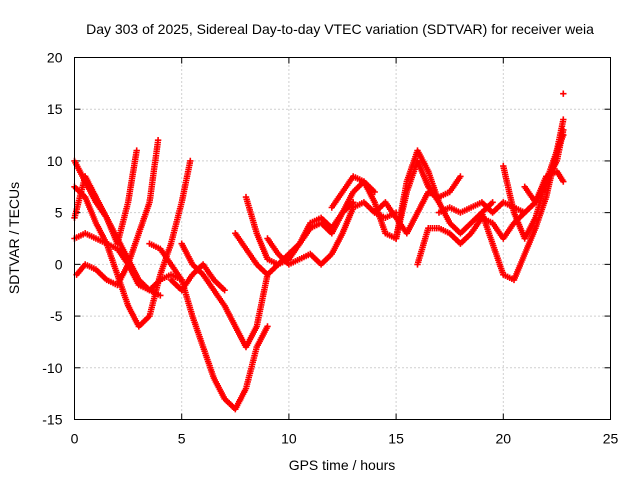 The width and height of the screenshot is (640, 480). What do you see at coordinates (75, 439) in the screenshot?
I see `x-tick-label: 0` at bounding box center [75, 439].